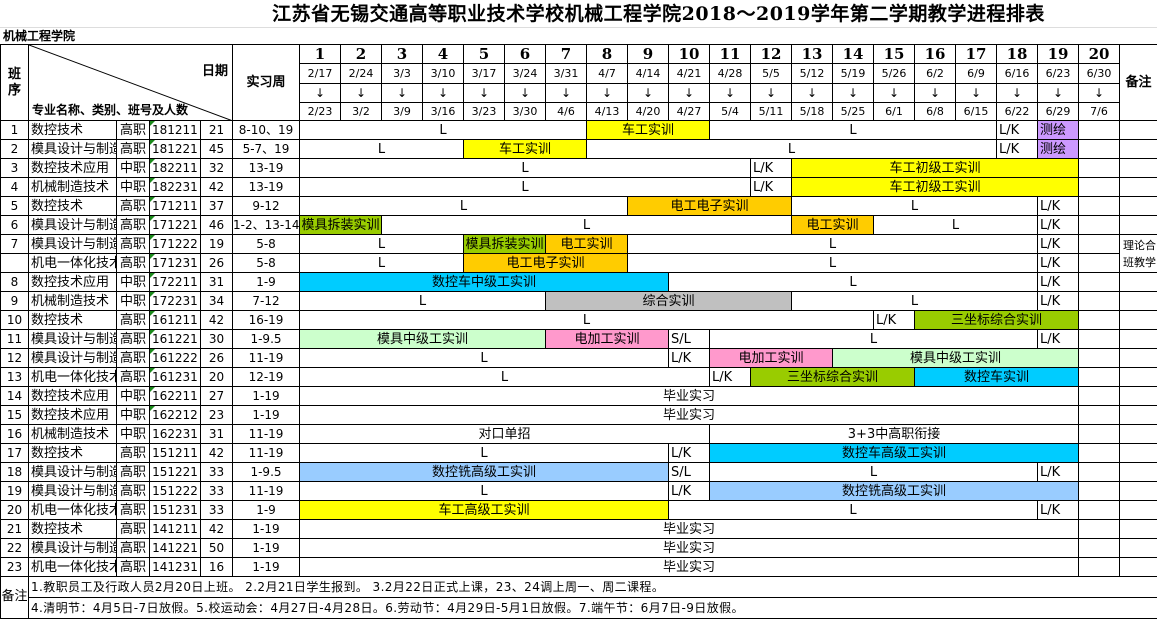 The width and height of the screenshot is (1157, 619). What do you see at coordinates (216, 225) in the screenshot?
I see `student-count: 46` at bounding box center [216, 225].